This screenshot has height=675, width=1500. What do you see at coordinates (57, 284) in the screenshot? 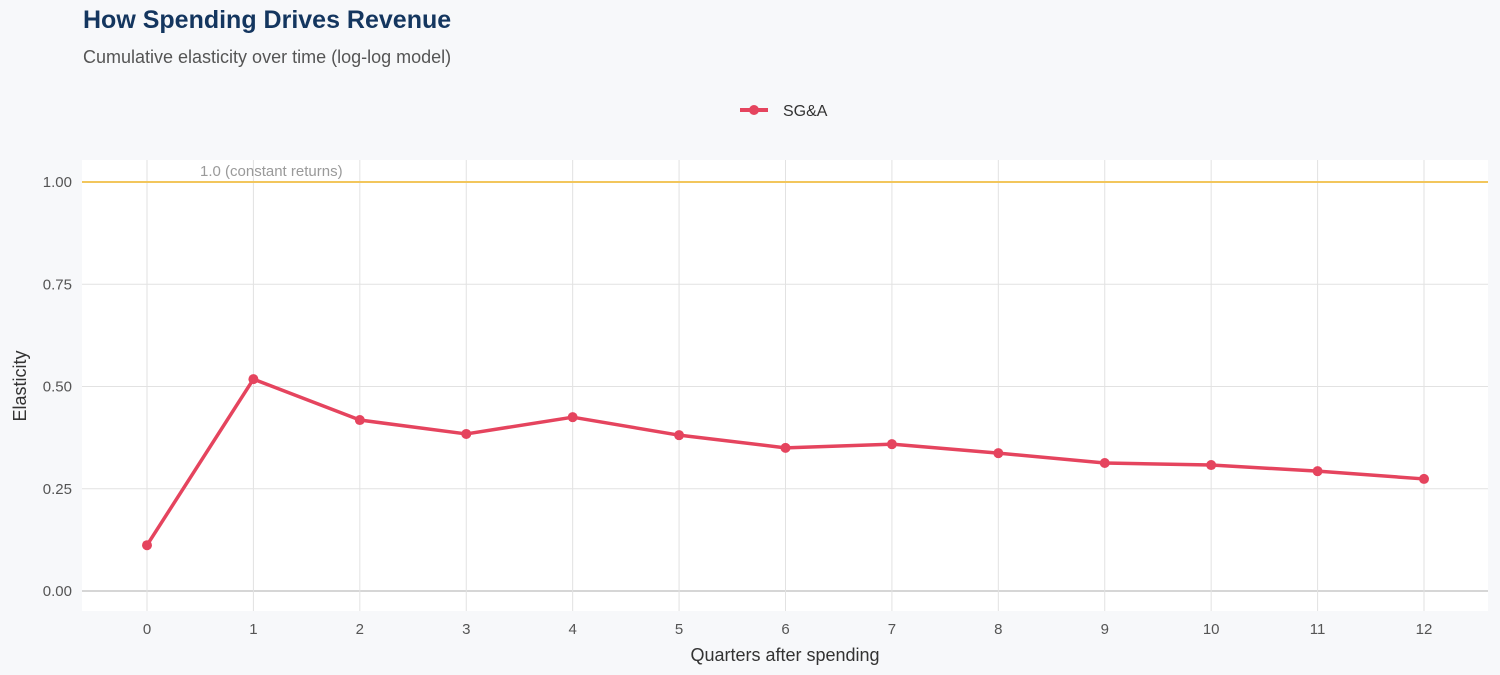
I see `y-tick-label: 0.75` at bounding box center [57, 284].